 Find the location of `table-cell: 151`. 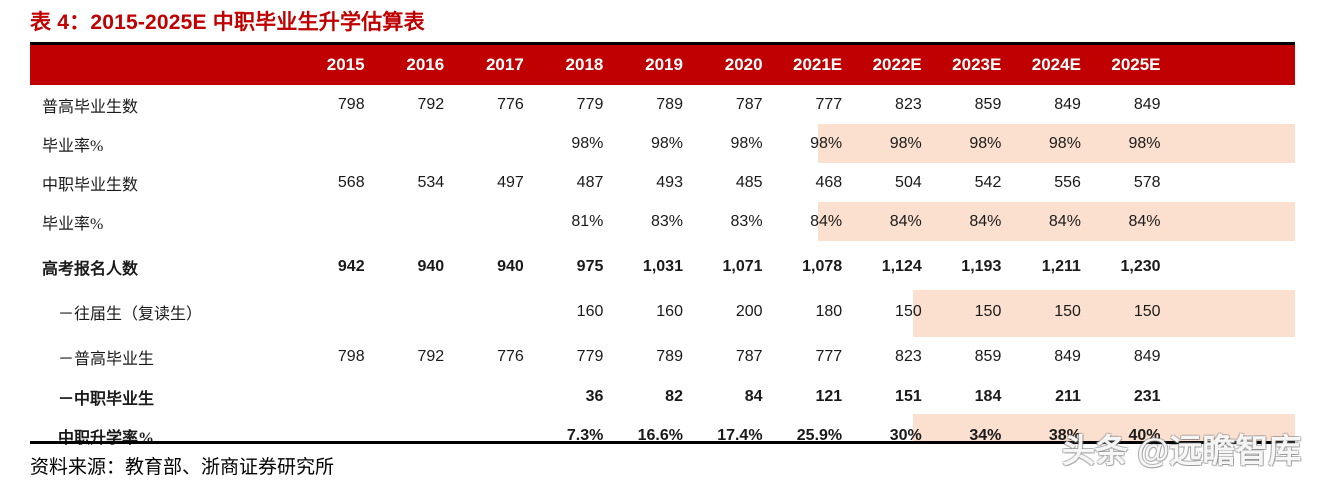

table-cell: 151 is located at coordinates (908, 396).